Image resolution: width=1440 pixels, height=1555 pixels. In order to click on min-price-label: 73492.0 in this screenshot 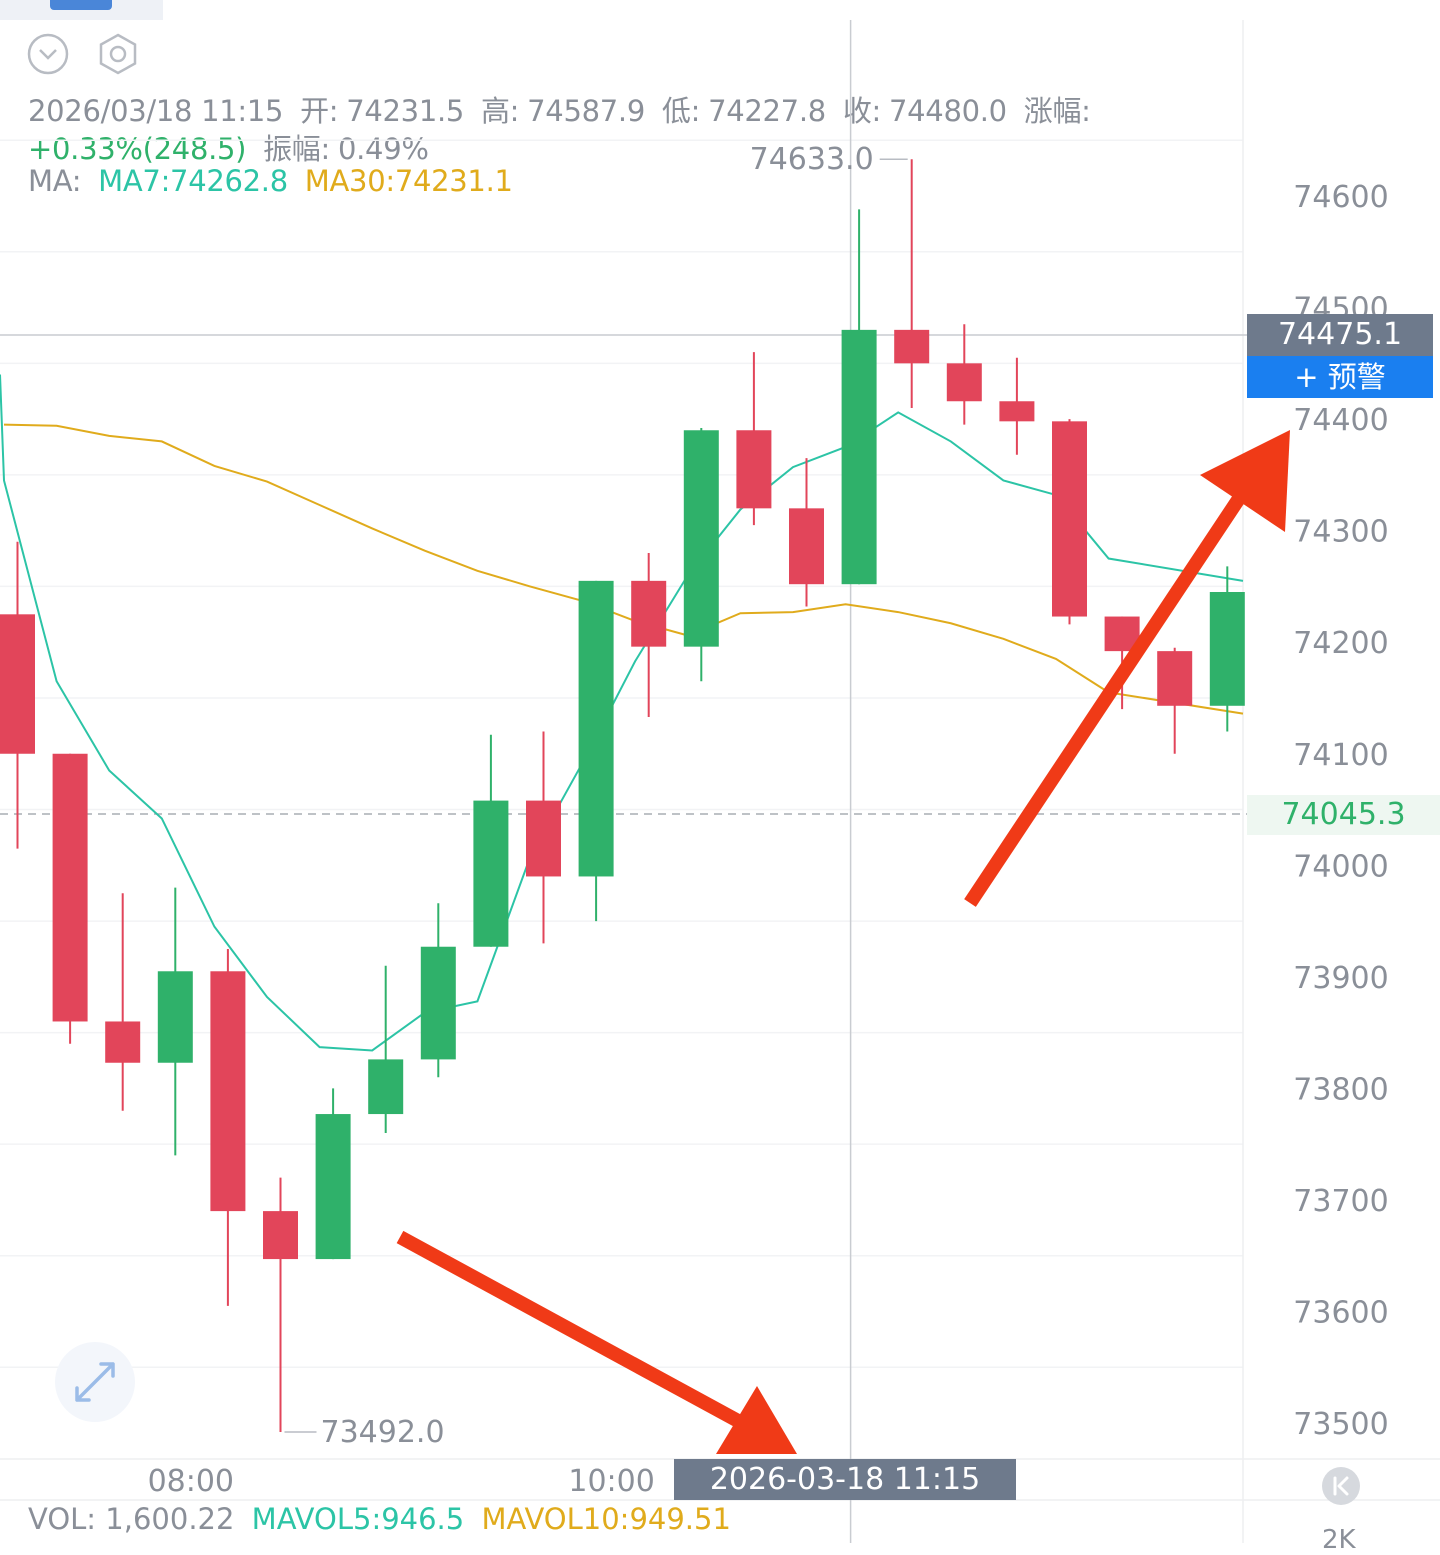, I will do `click(383, 1432)`.